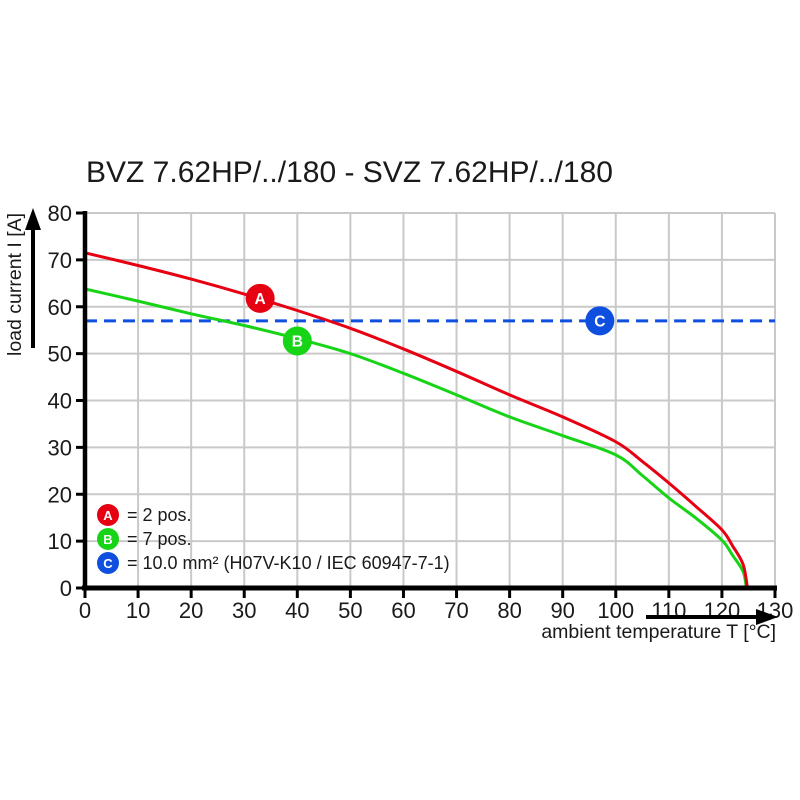 This screenshot has height=800, width=800. What do you see at coordinates (191, 610) in the screenshot?
I see `x-tick-label-20: 20` at bounding box center [191, 610].